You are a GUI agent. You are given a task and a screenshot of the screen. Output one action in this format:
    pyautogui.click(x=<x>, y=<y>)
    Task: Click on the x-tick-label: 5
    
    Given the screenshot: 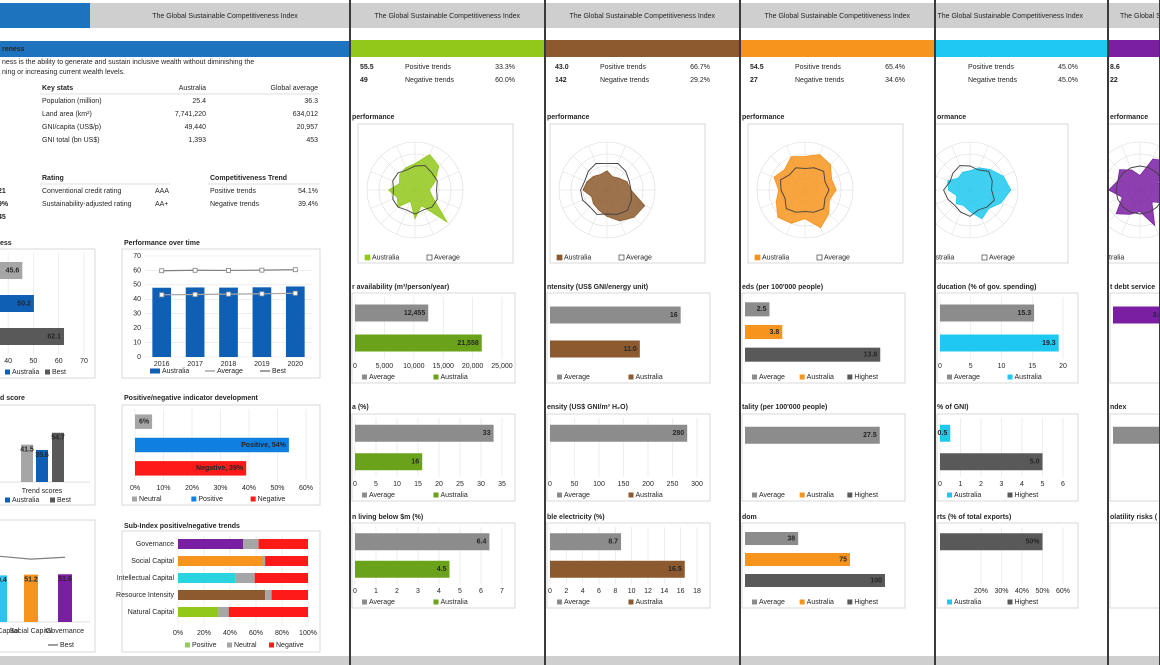 What is the action you would take?
    pyautogui.click(x=376, y=484)
    